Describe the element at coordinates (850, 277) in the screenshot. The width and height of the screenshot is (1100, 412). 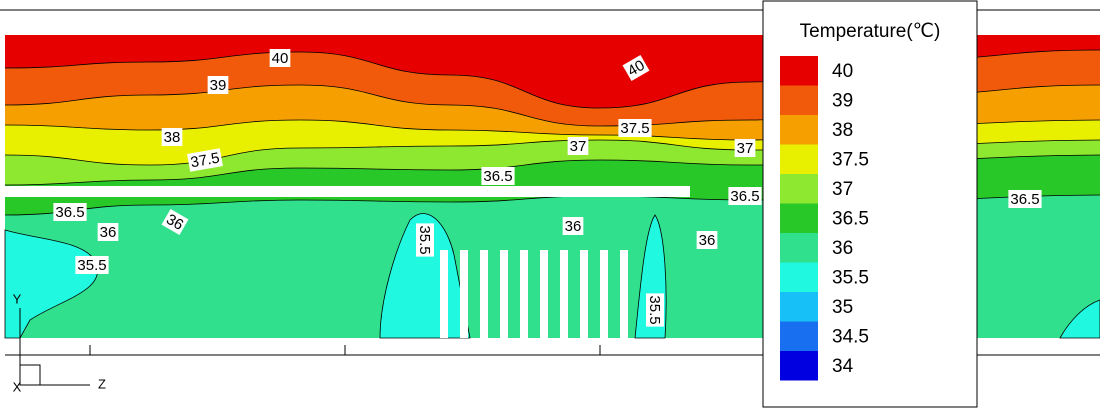
I see `legend-label: 35.5` at that location.